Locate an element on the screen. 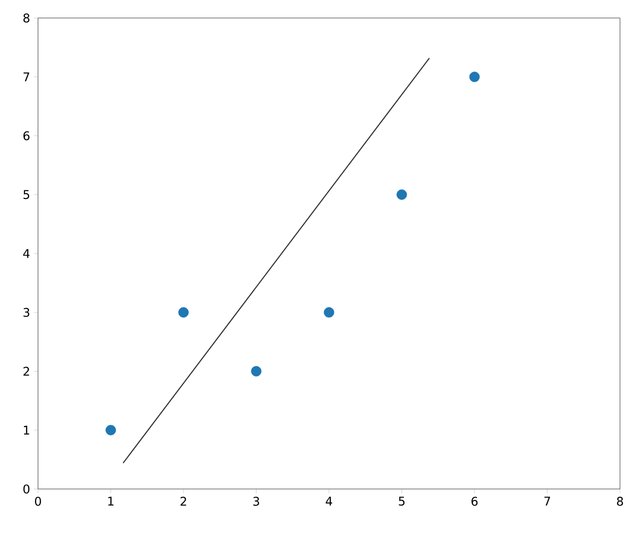 The image size is (639, 533). x-tick-label: 0 is located at coordinates (38, 501).